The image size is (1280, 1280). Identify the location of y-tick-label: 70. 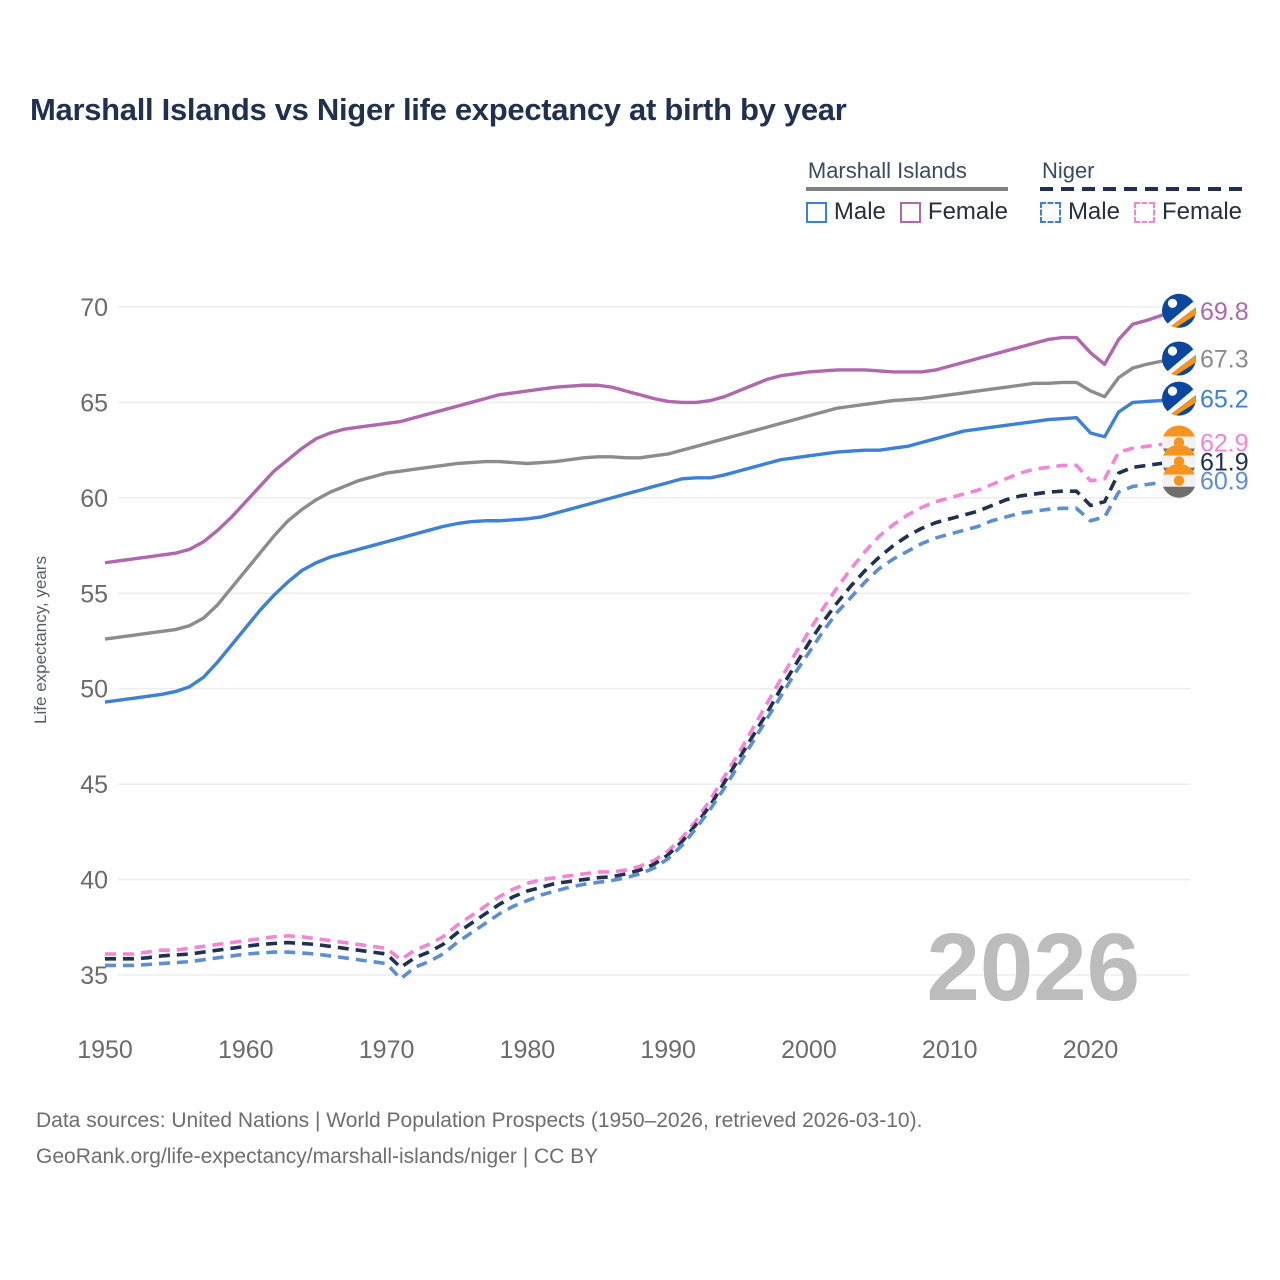
(94, 308).